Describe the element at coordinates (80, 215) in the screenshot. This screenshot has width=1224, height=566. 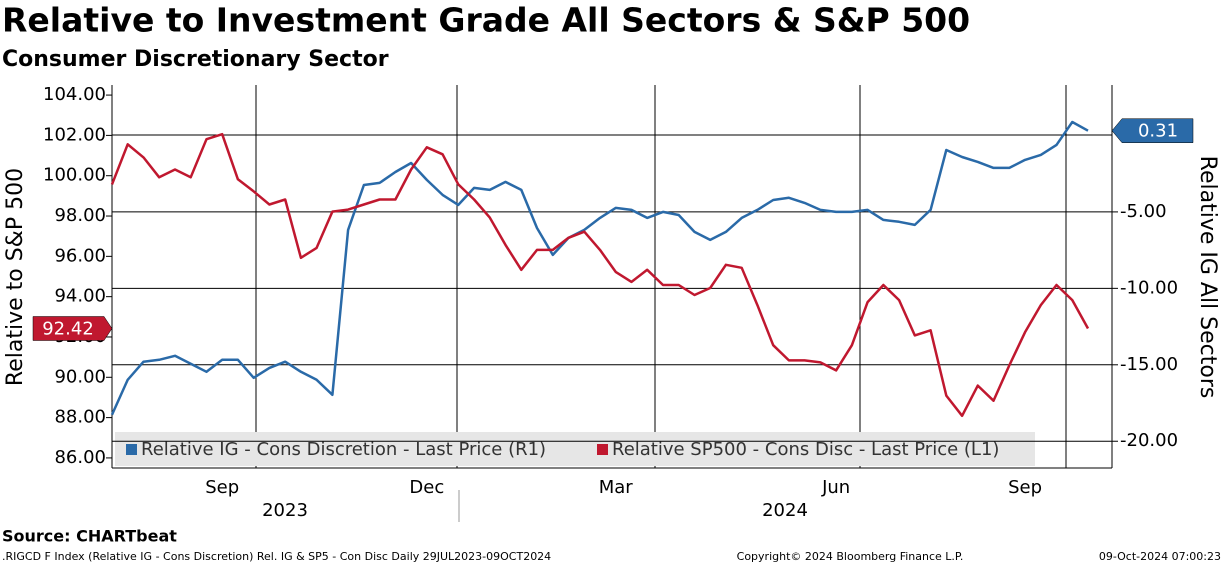
I see `y-tick-label: 98.00` at that location.